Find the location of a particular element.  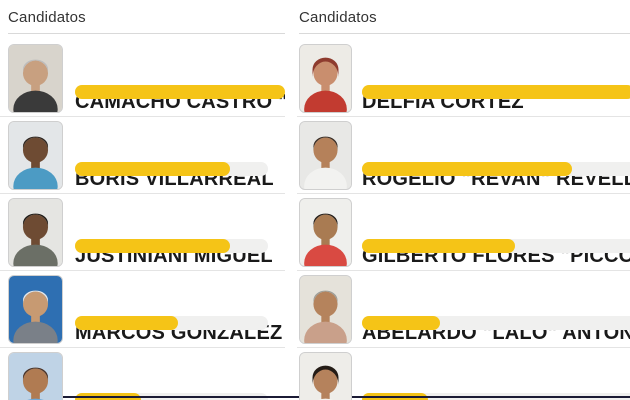

candidate-row: GILBERTO FLORES "PICCOLIN is located at coordinates (463, 232).